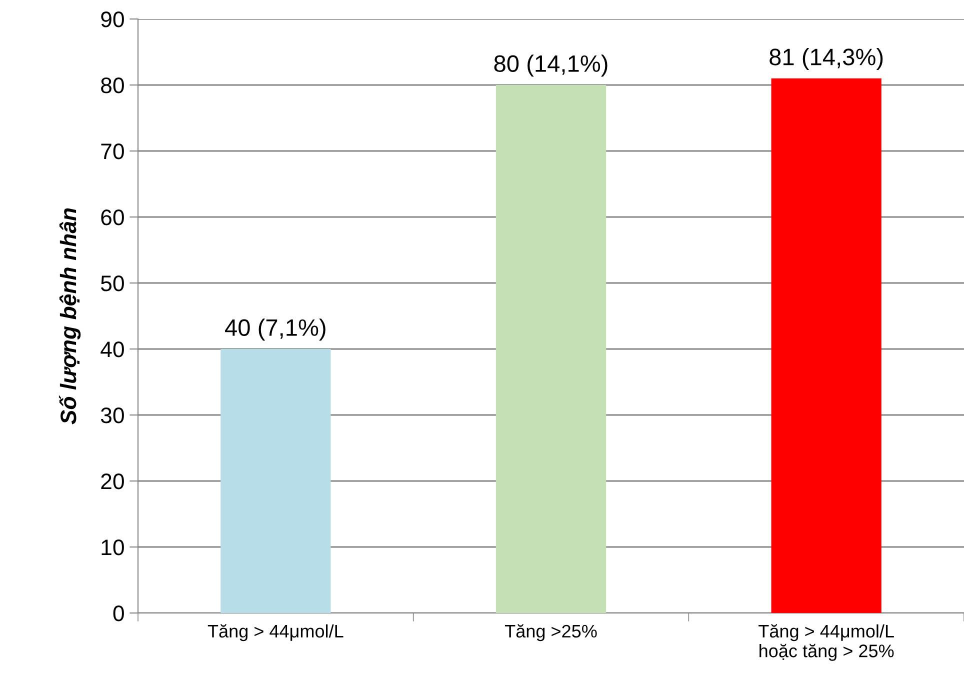  Describe the element at coordinates (826, 642) in the screenshot. I see `x-tick-label: Tăng > 44μmol/L hoặc tăng > 25%` at that location.